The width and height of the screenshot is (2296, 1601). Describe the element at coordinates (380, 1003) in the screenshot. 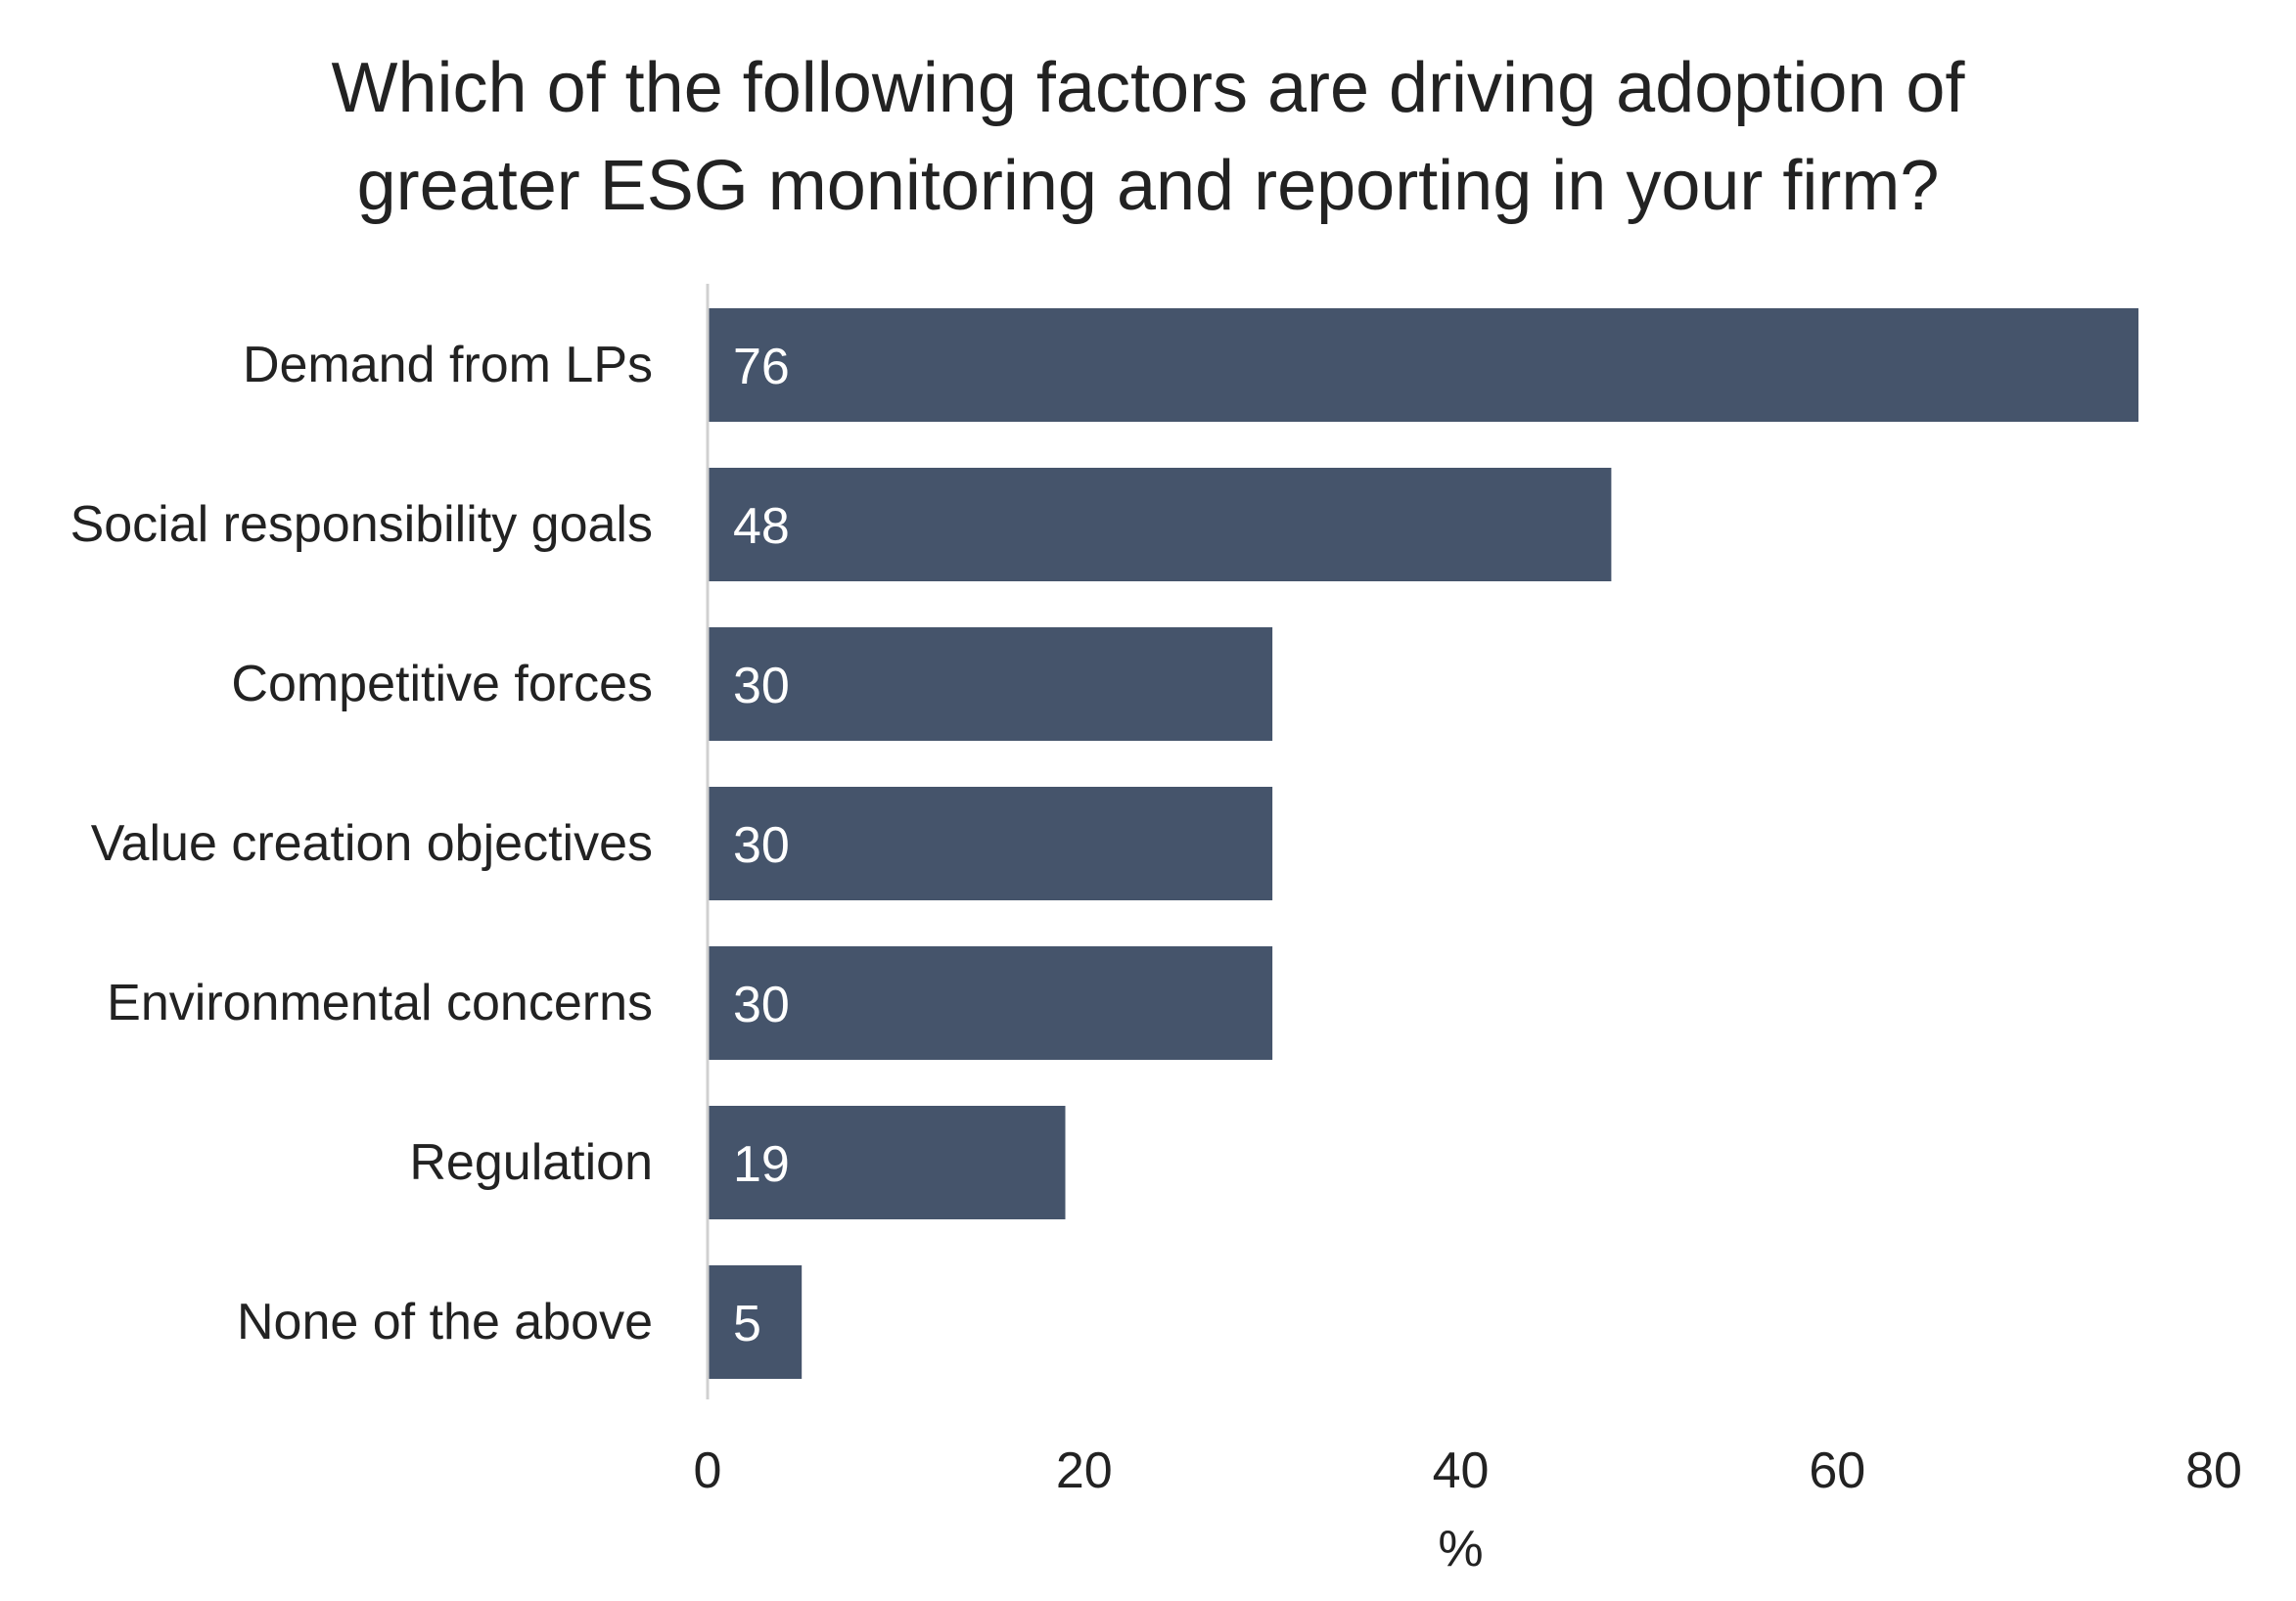

I see `category-label: Environmental concerns` at that location.